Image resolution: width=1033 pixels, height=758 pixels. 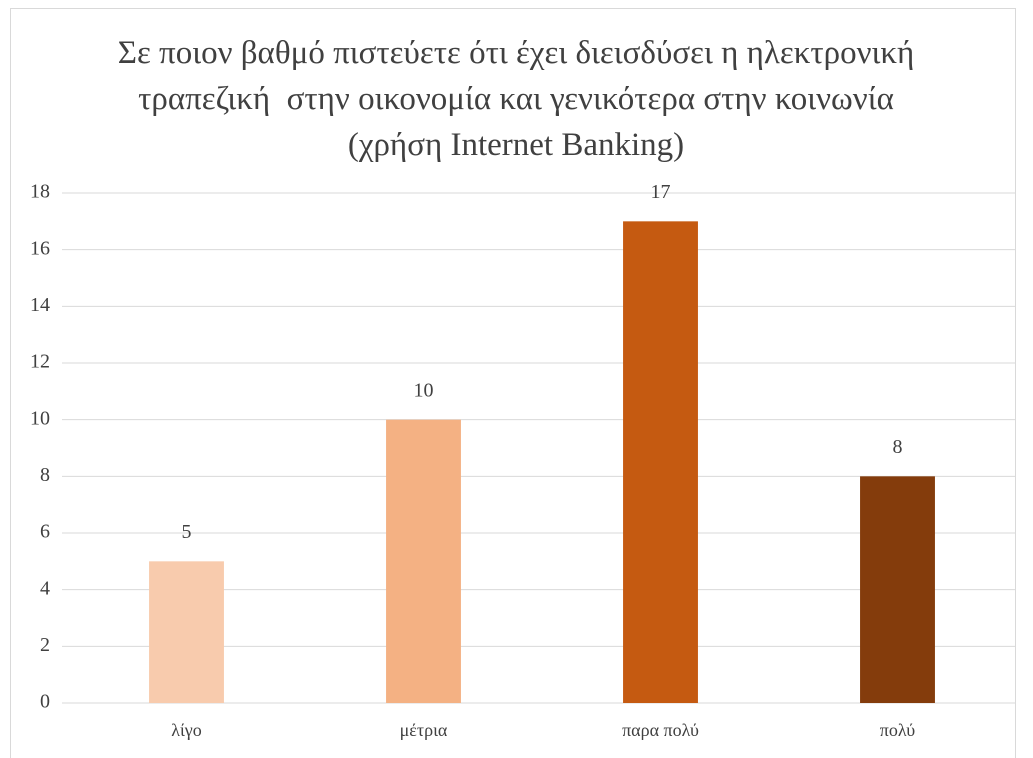 I want to click on y-tick-label: 12, so click(x=40, y=362).